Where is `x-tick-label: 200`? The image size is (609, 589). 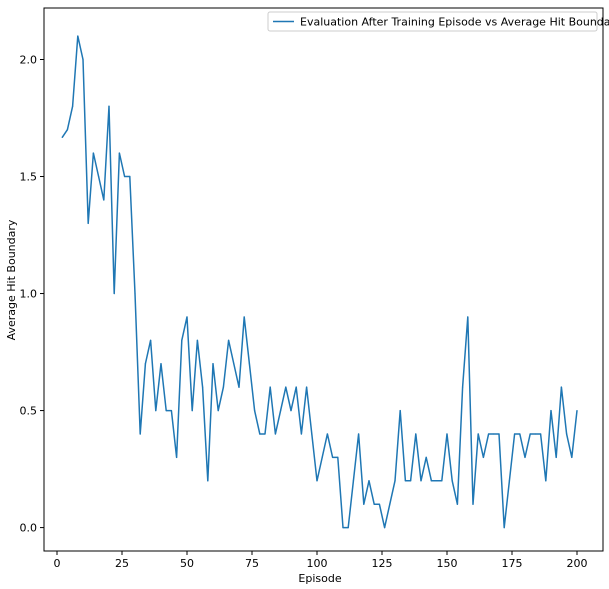 x-tick-label: 200 is located at coordinates (577, 563).